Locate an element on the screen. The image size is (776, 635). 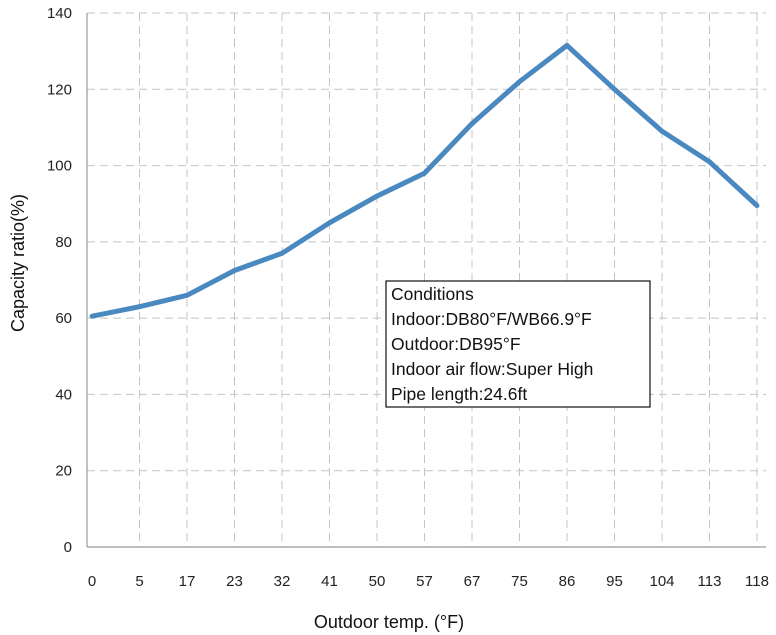
y-tick-label: 40 is located at coordinates (63, 394).